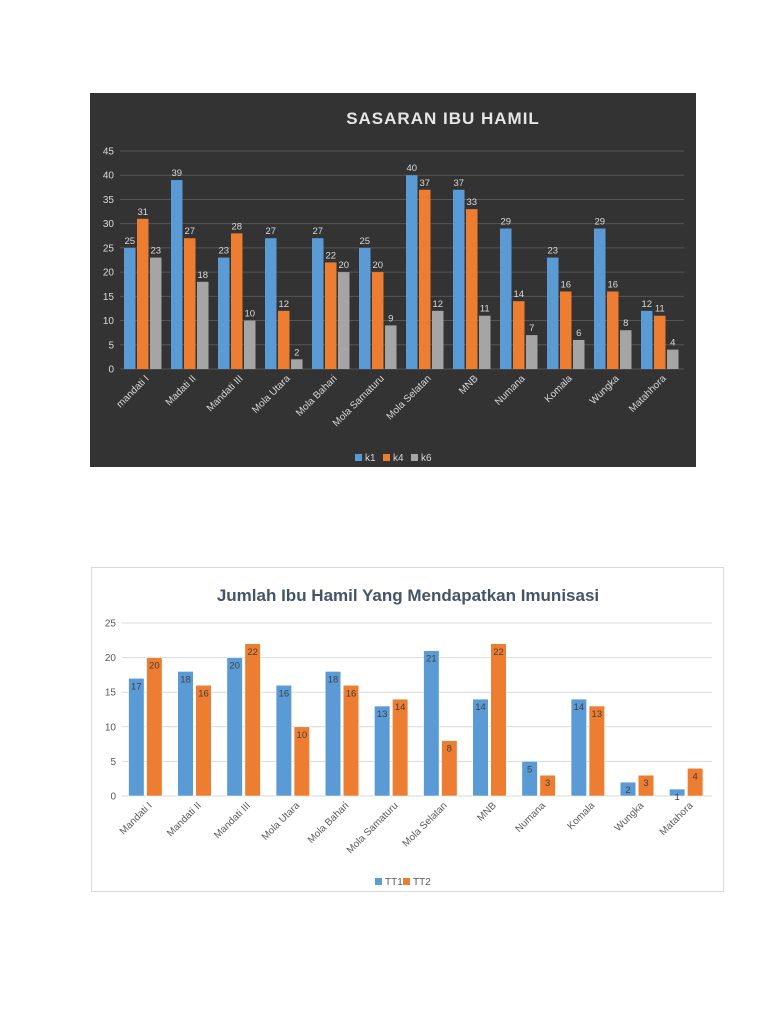 The width and height of the screenshot is (768, 1024). I want to click on data-label: 21, so click(431, 659).